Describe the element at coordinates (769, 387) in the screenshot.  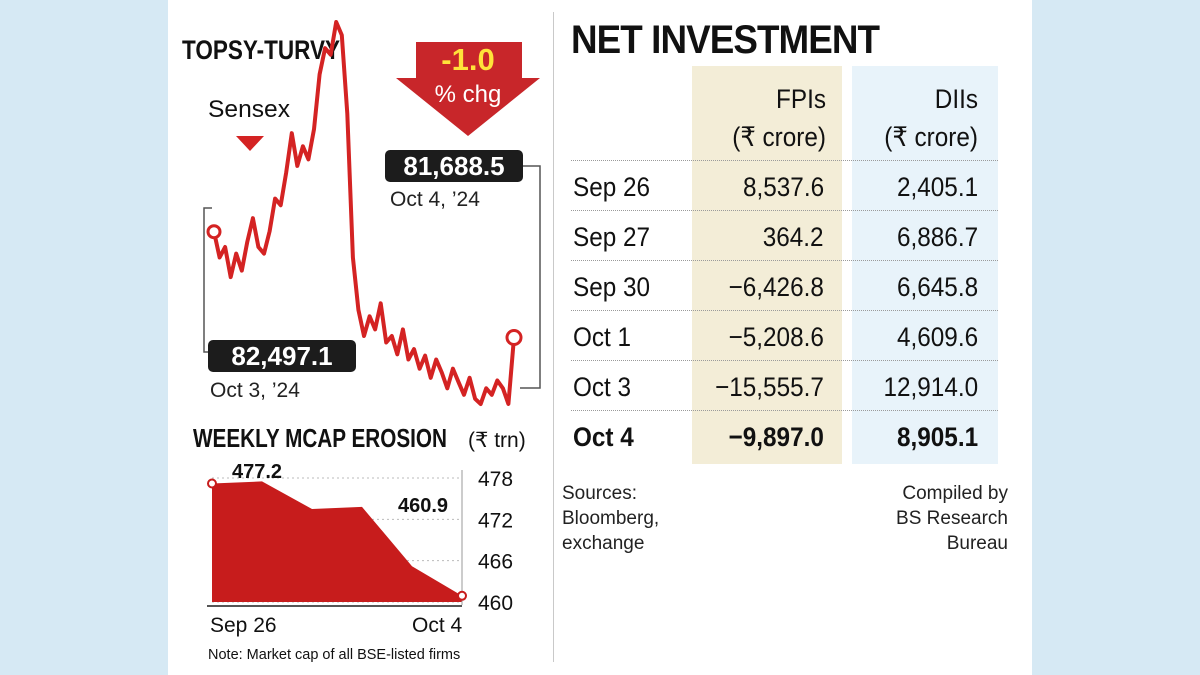
I see `row-fpi: −15,555.7` at that location.